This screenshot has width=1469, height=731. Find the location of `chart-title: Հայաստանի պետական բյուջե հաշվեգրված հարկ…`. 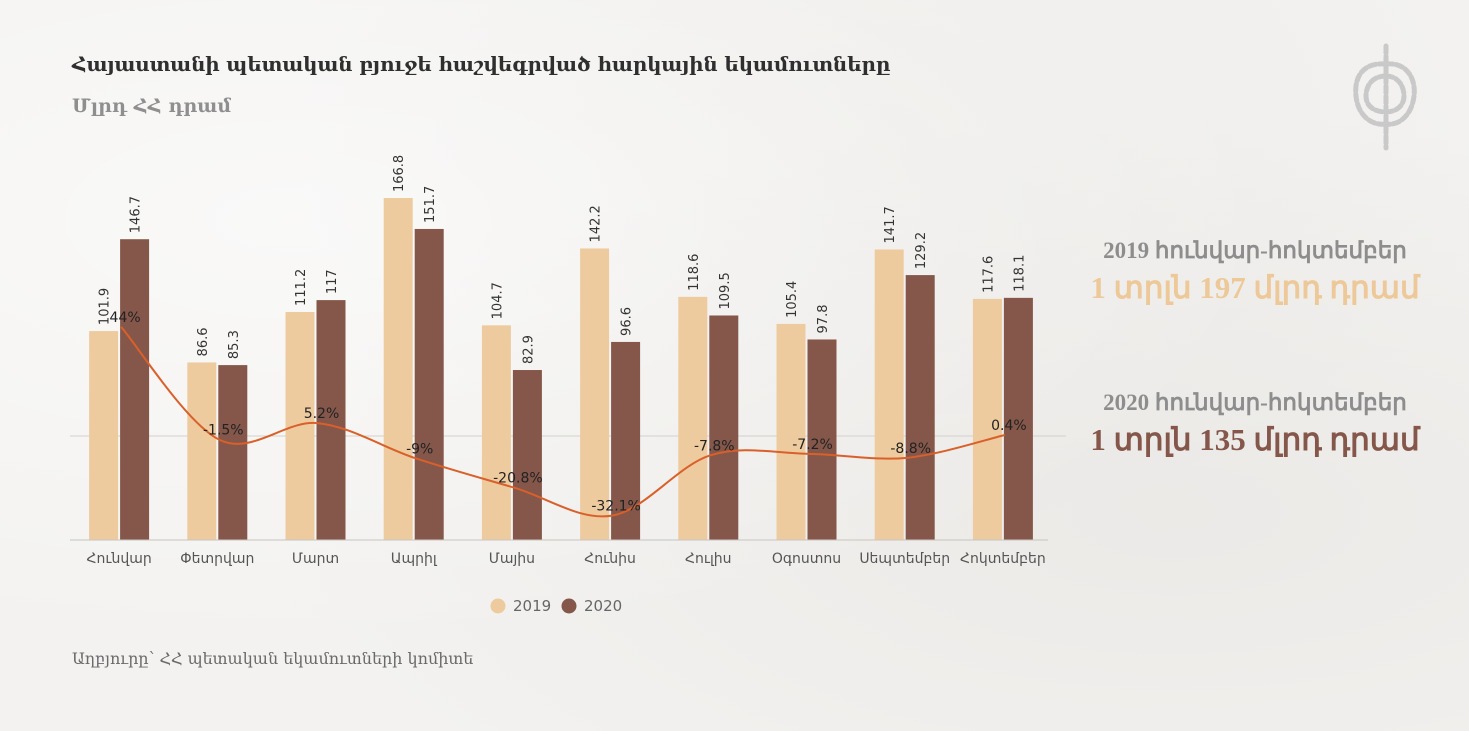

chart-title: Հայաստանի պետական բյուջե հաշվեգրված հարկ… is located at coordinates (481, 64).